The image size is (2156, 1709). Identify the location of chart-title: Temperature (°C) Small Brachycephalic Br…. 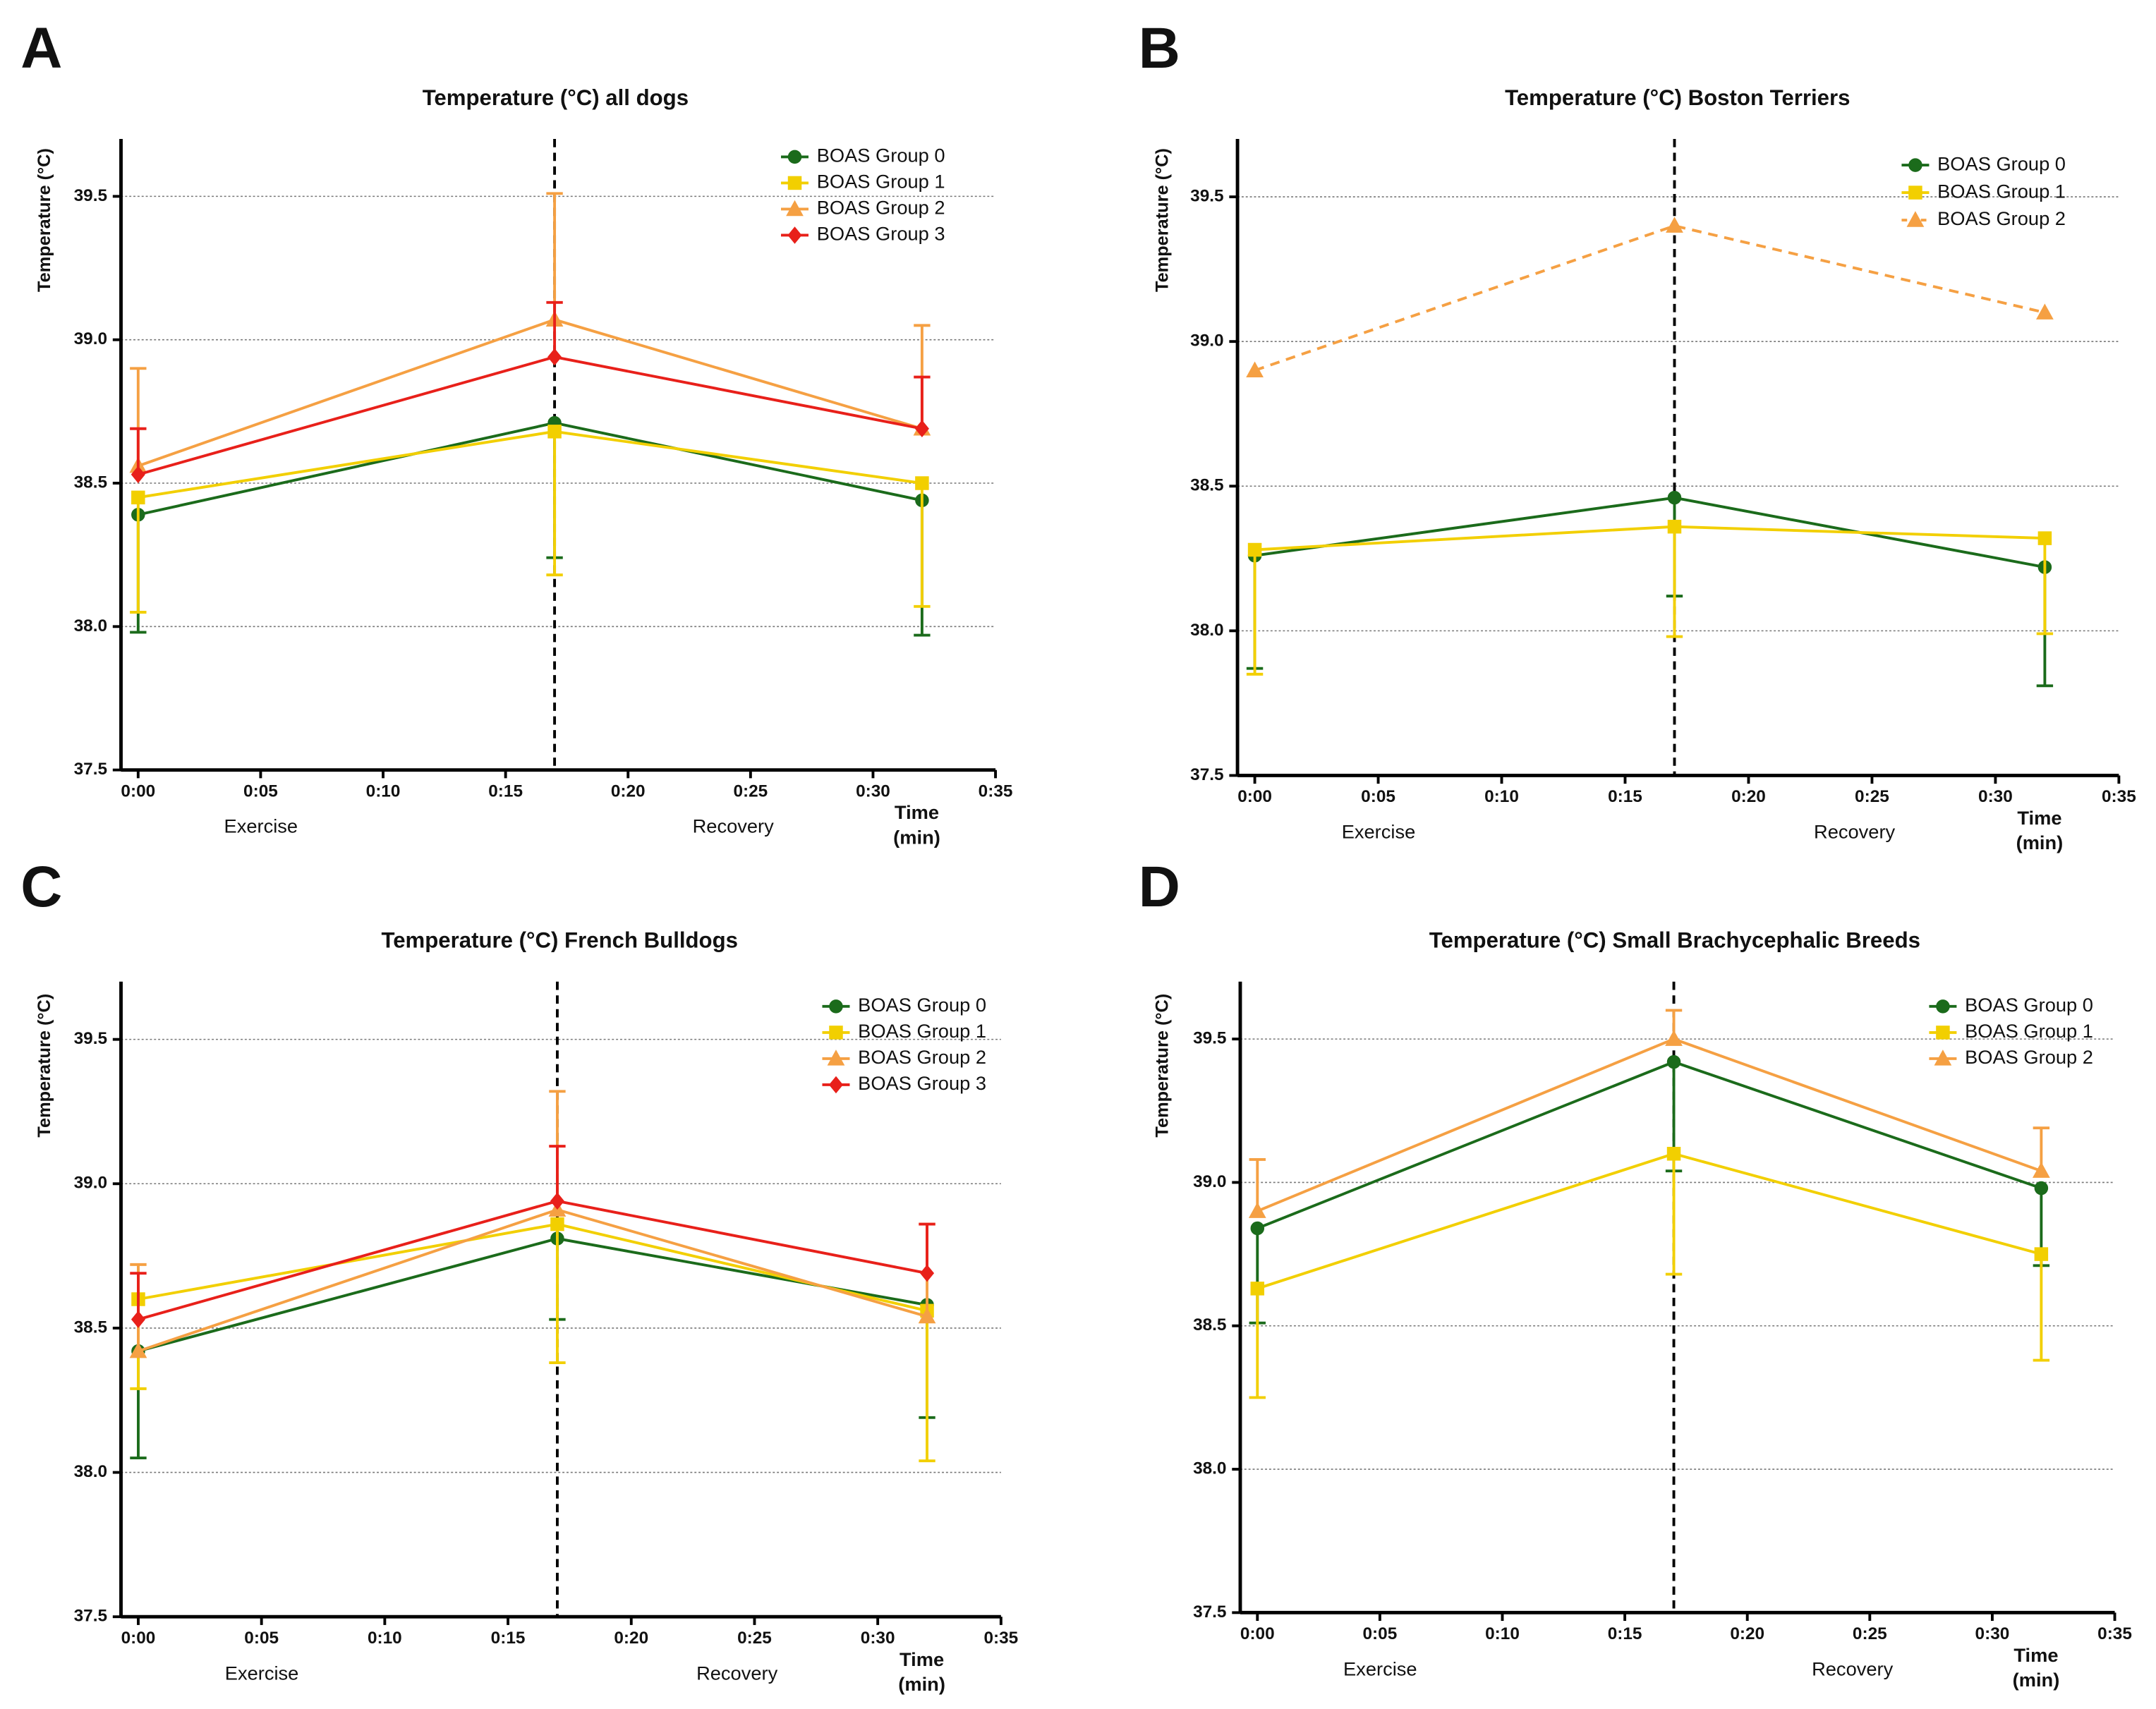
(1674, 940).